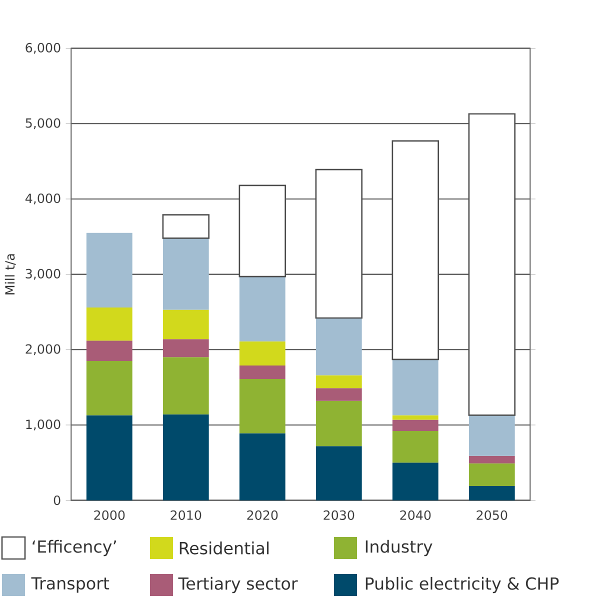 The image size is (596, 599). What do you see at coordinates (262, 515) in the screenshot?
I see `x-tick-label: 2020` at bounding box center [262, 515].